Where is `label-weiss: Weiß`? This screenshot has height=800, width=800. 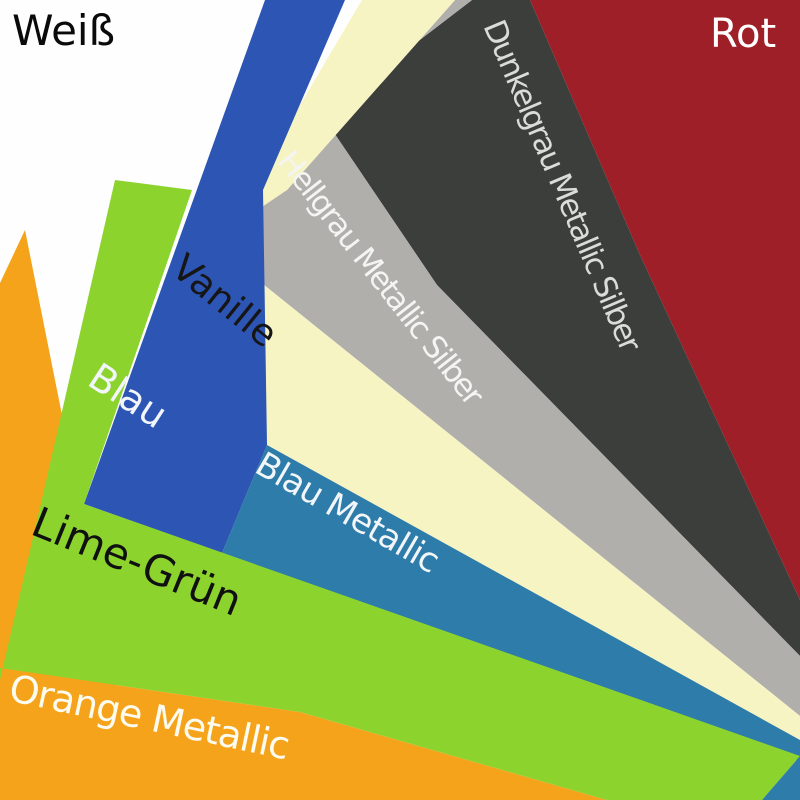
label-weiss: Weiß is located at coordinates (64, 30).